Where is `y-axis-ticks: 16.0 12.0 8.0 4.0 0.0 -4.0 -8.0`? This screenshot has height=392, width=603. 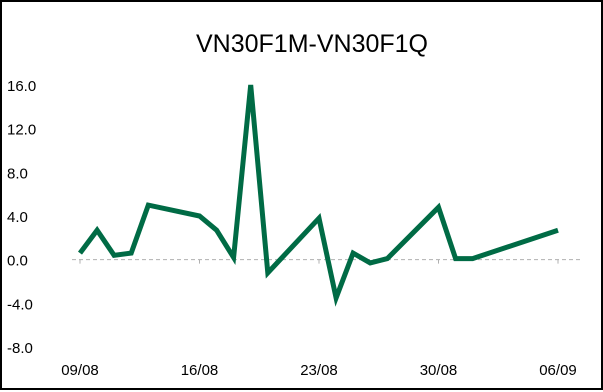
y-axis-ticks: 16.0 12.0 8.0 4.0 0.0 -4.0 -8.0 is located at coordinates (21, 217).